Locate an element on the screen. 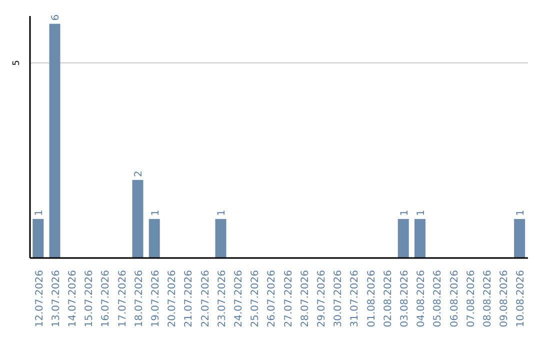 The width and height of the screenshot is (540, 340). x-tick-label: 24.07.2026 is located at coordinates (239, 299).